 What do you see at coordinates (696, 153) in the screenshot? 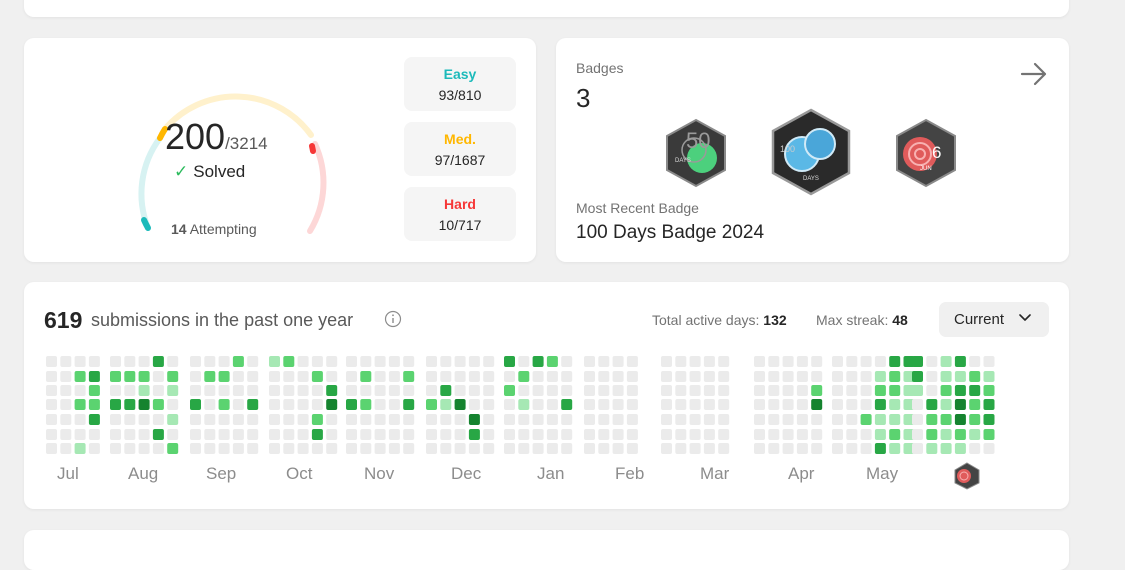
I see `badge-50-days: 50 DAYS` at bounding box center [696, 153].